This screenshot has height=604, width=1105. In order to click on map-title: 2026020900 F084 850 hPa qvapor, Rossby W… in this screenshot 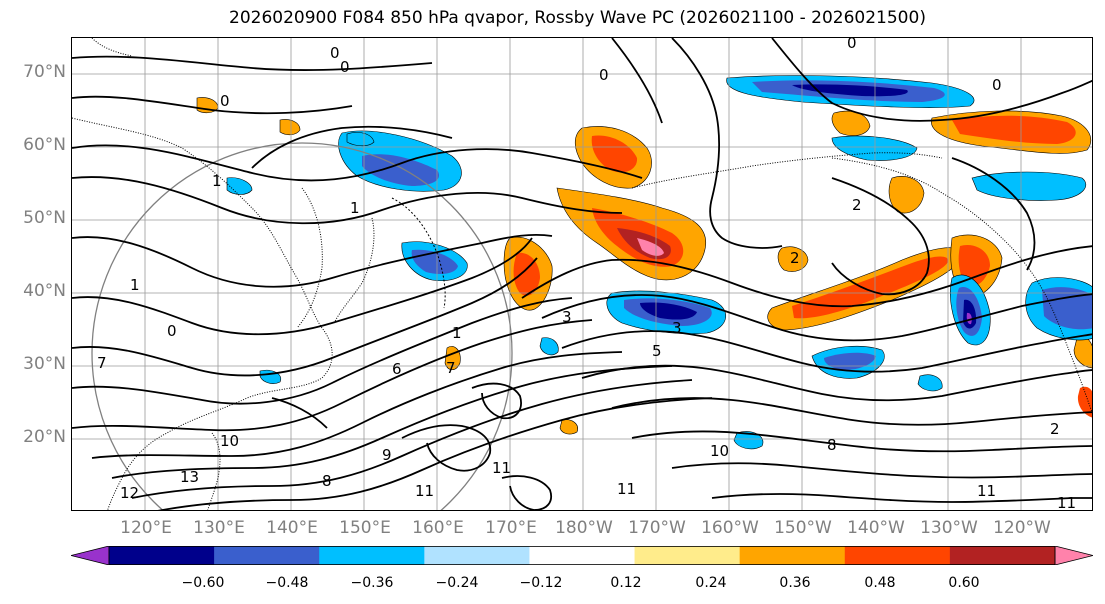, I will do `click(577, 18)`.